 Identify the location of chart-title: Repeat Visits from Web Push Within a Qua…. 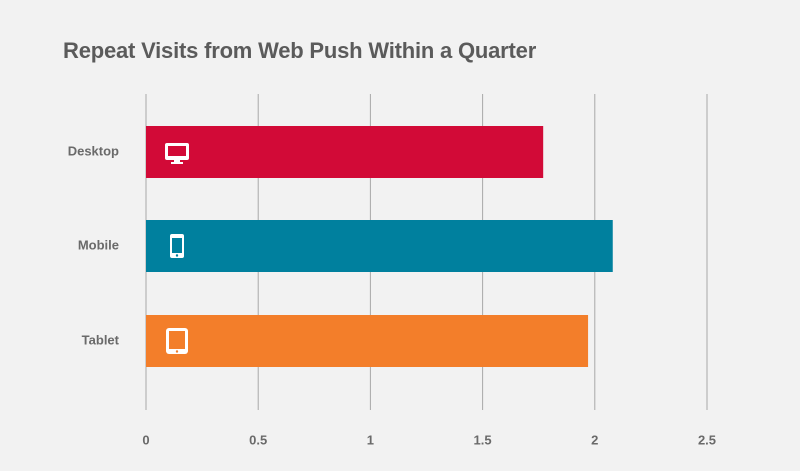
(300, 50).